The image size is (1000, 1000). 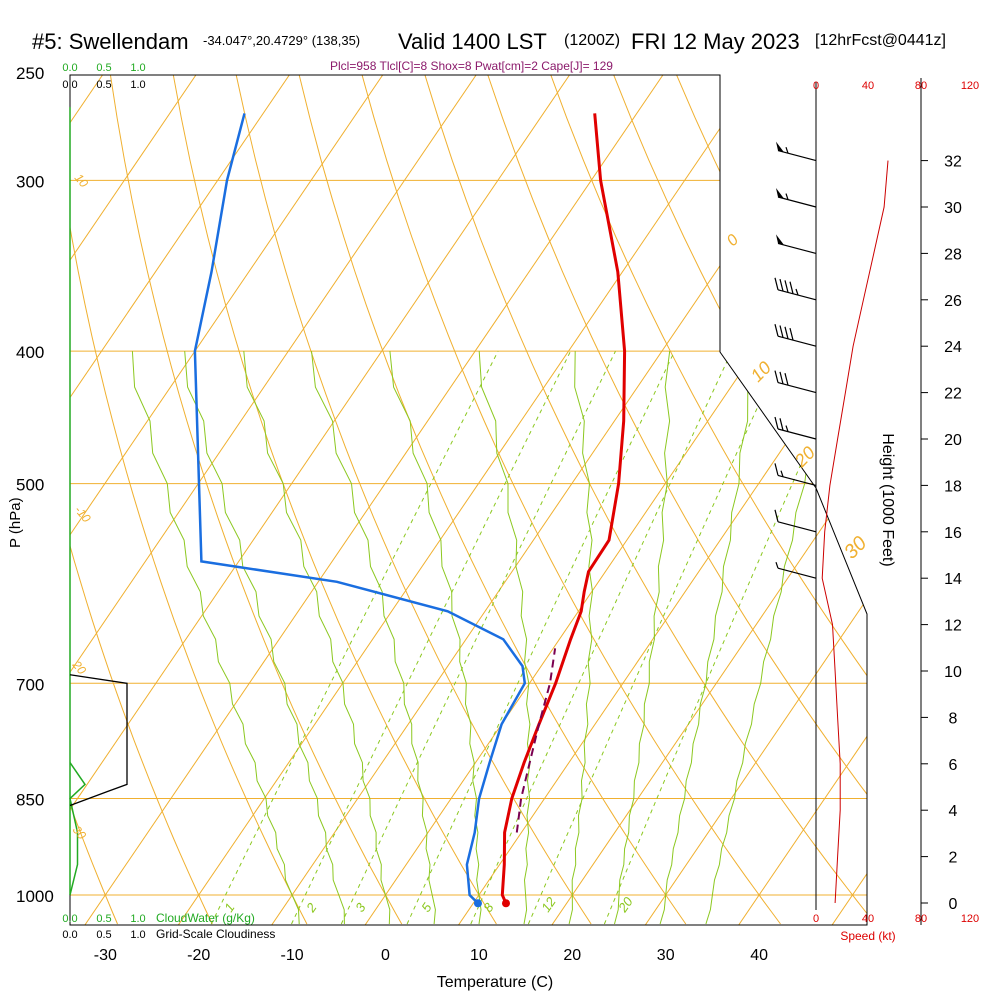 I want to click on speed-tick-label-bottom: 0, so click(x=816, y=919).